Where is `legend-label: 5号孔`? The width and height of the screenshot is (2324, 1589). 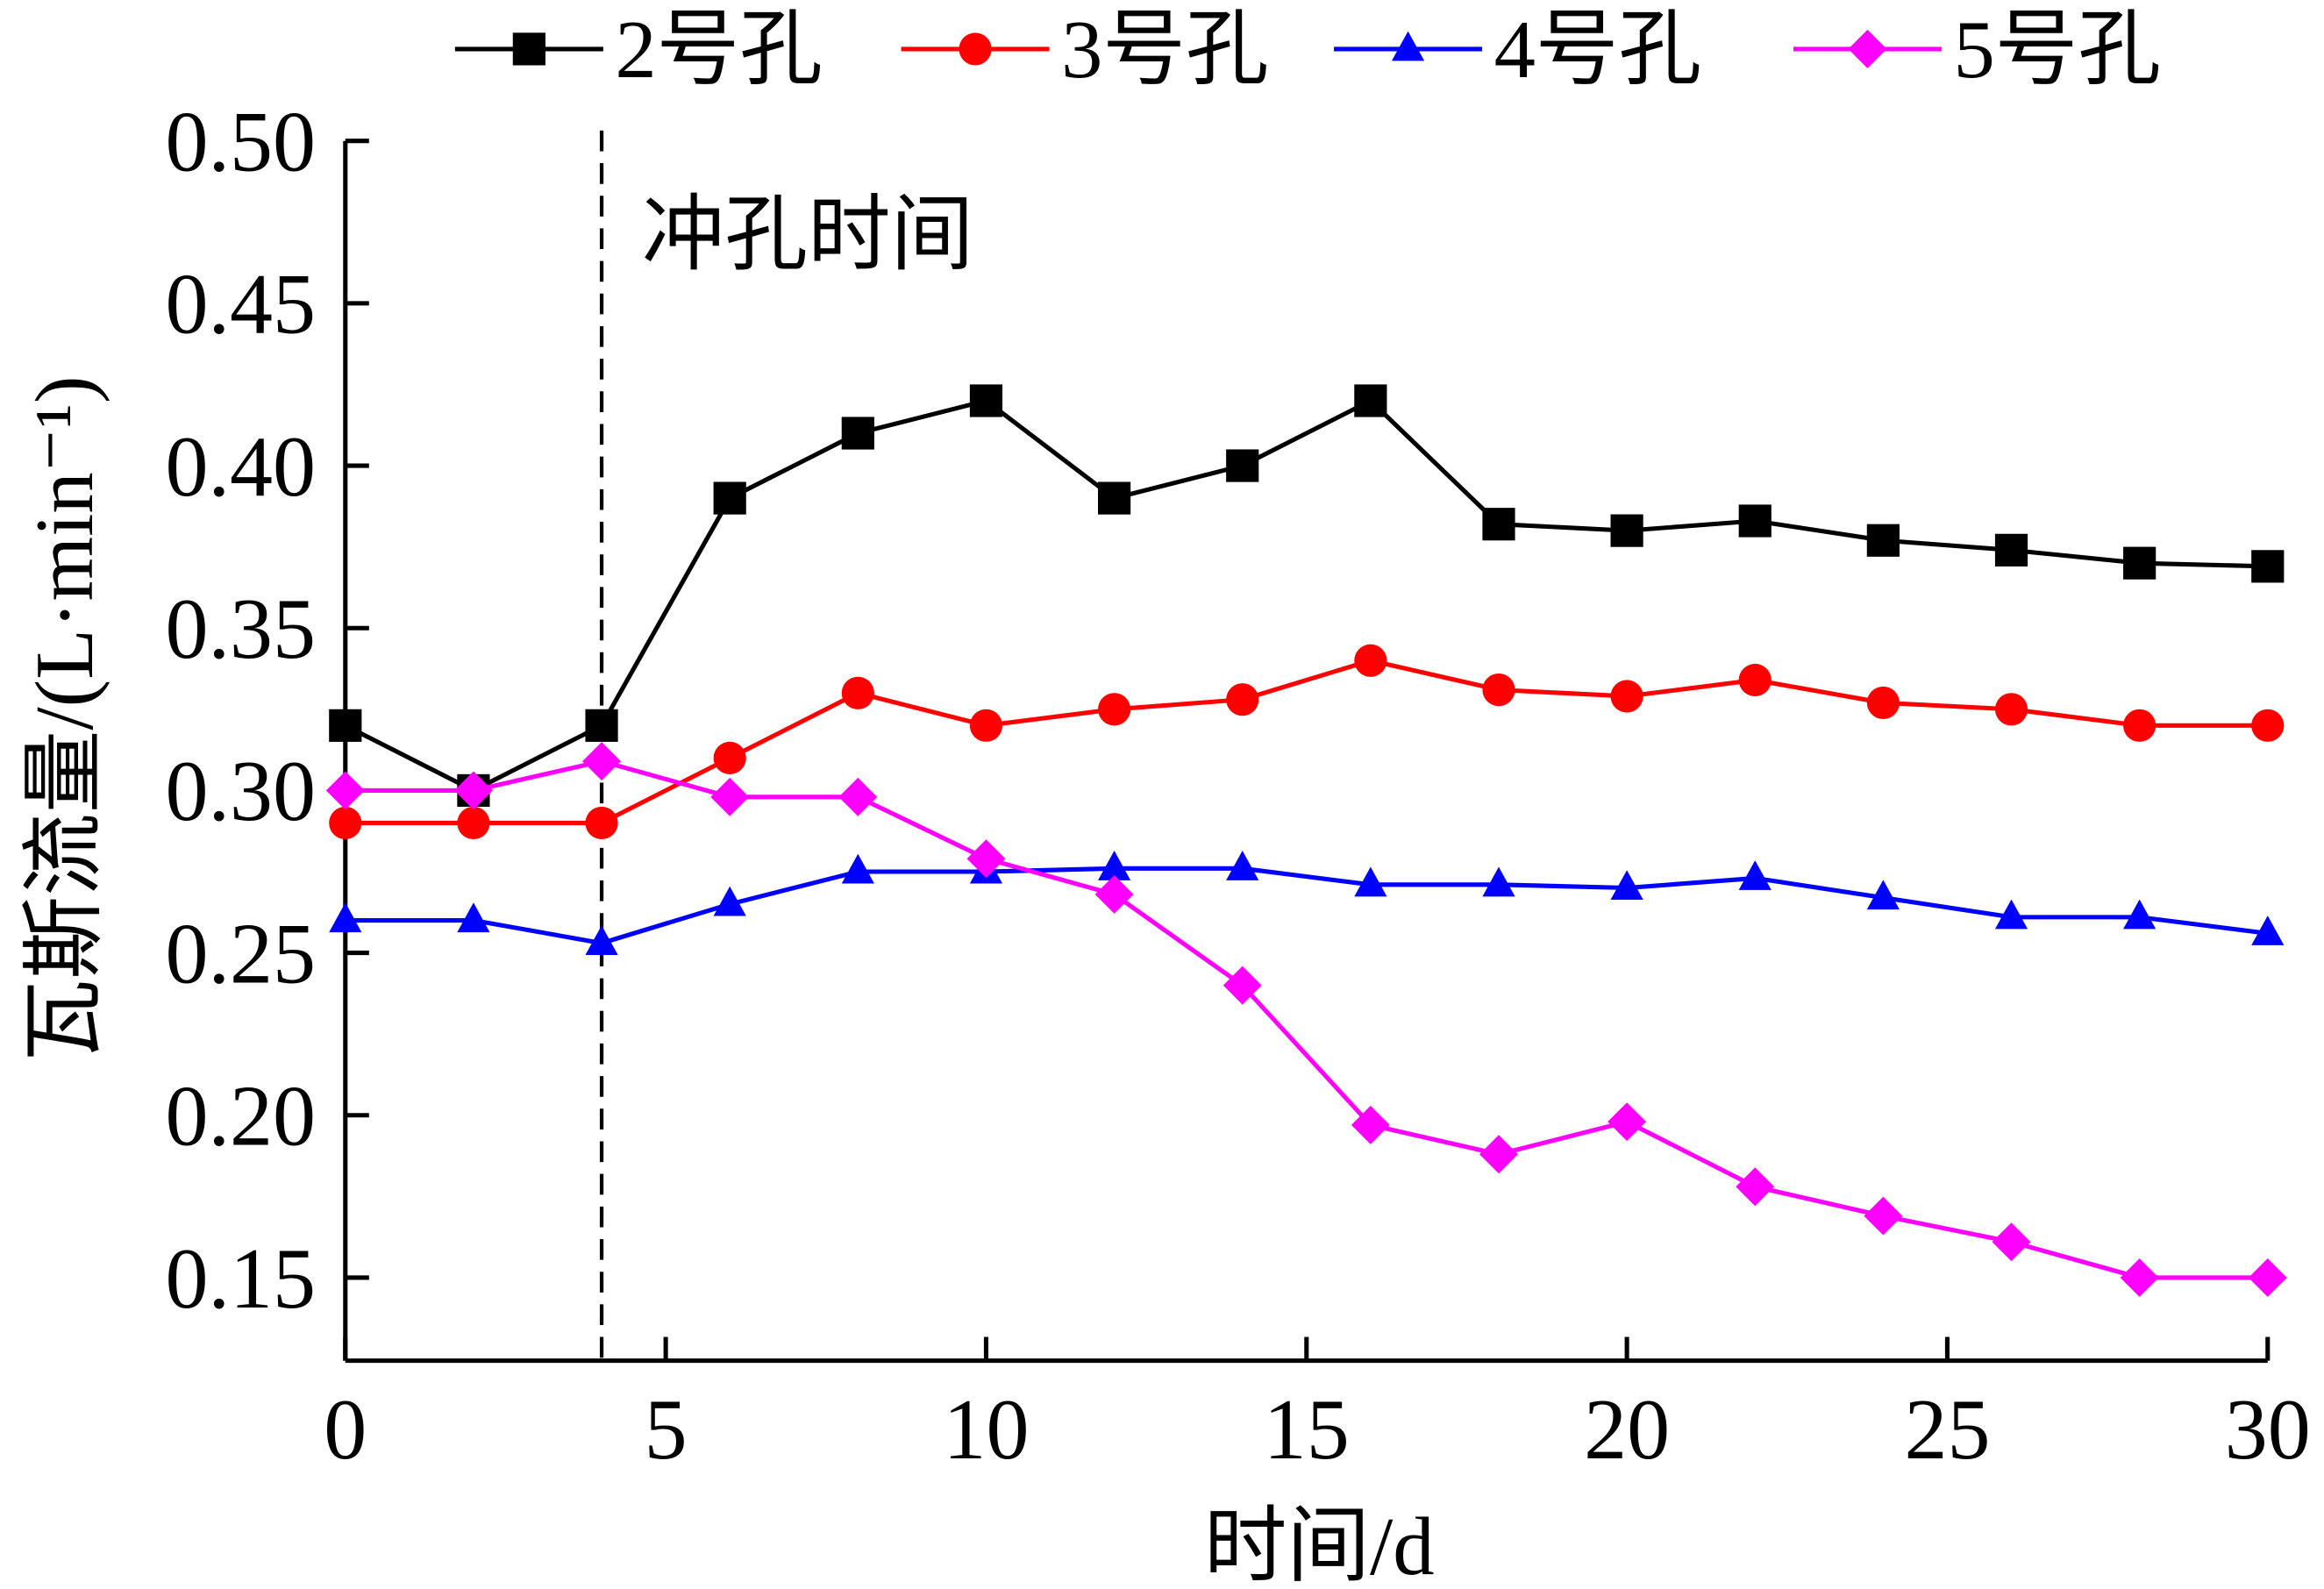 legend-label: 5号孔 is located at coordinates (2057, 50).